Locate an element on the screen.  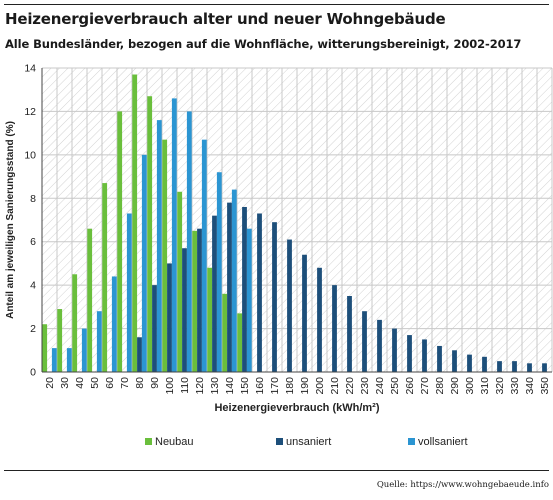
x-tick-label: 300 is located at coordinates (470, 386).